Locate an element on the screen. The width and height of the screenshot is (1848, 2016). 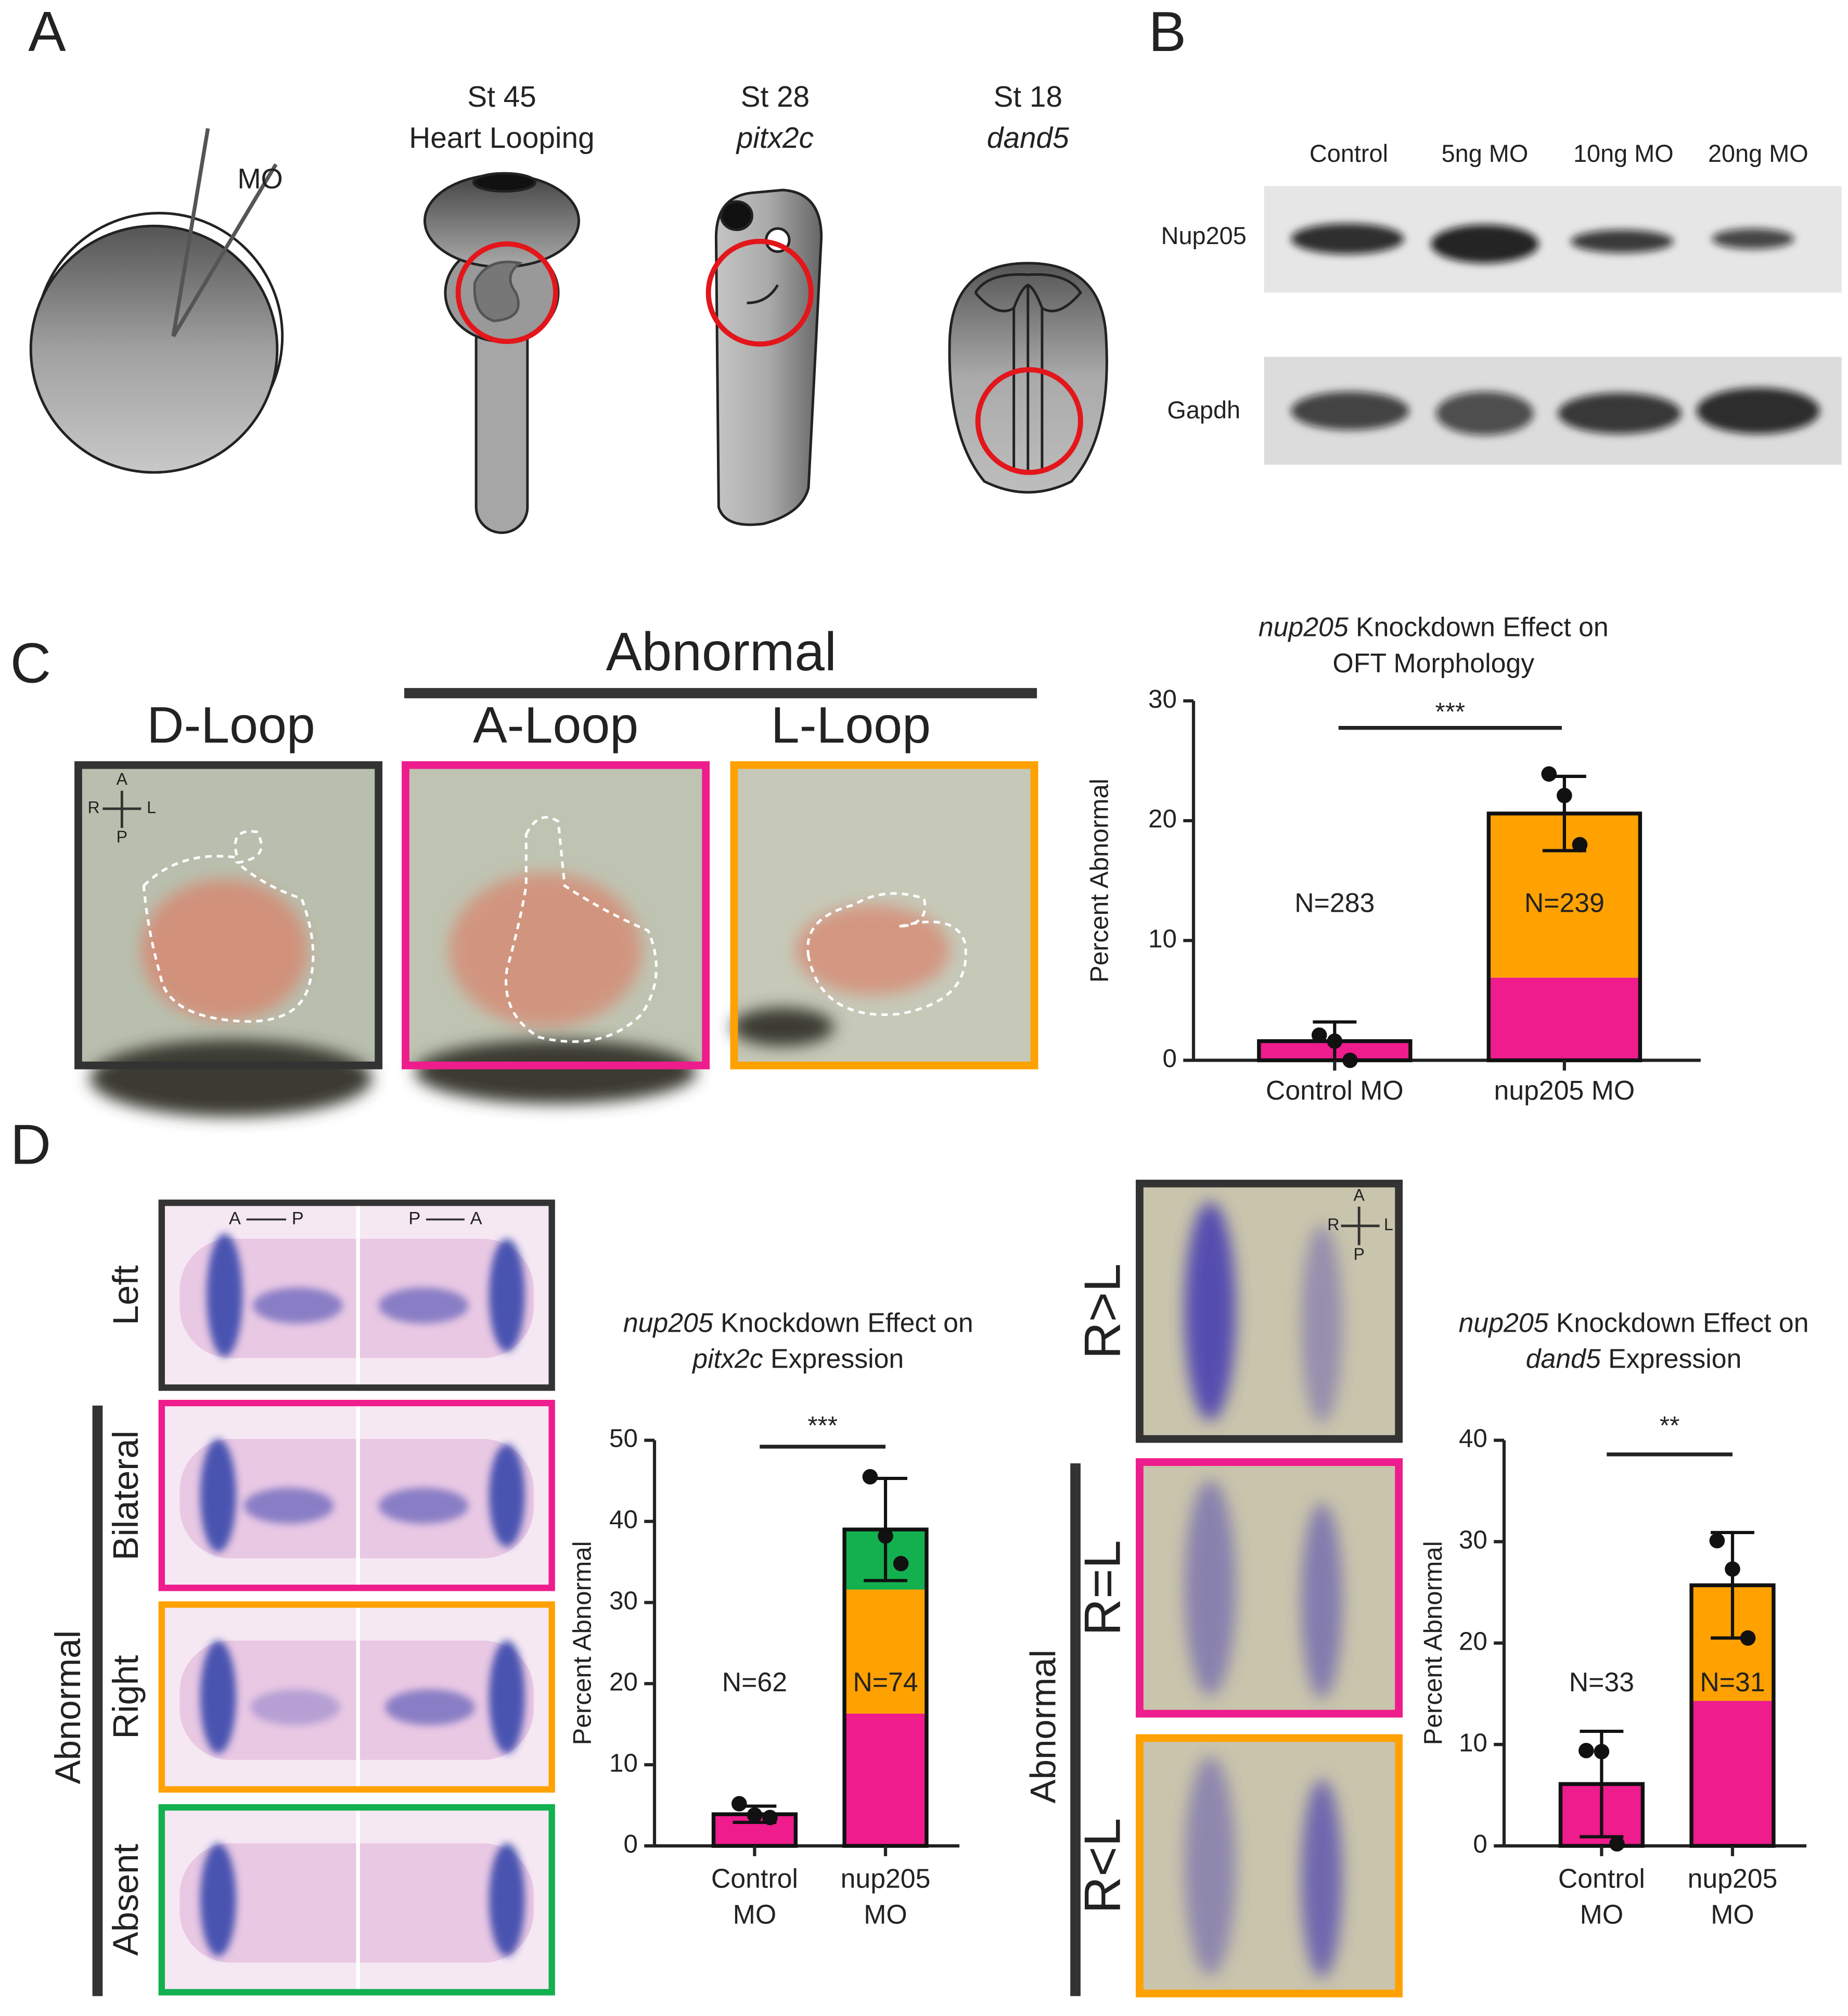
dand5-images is located at coordinates (1270, 1588).